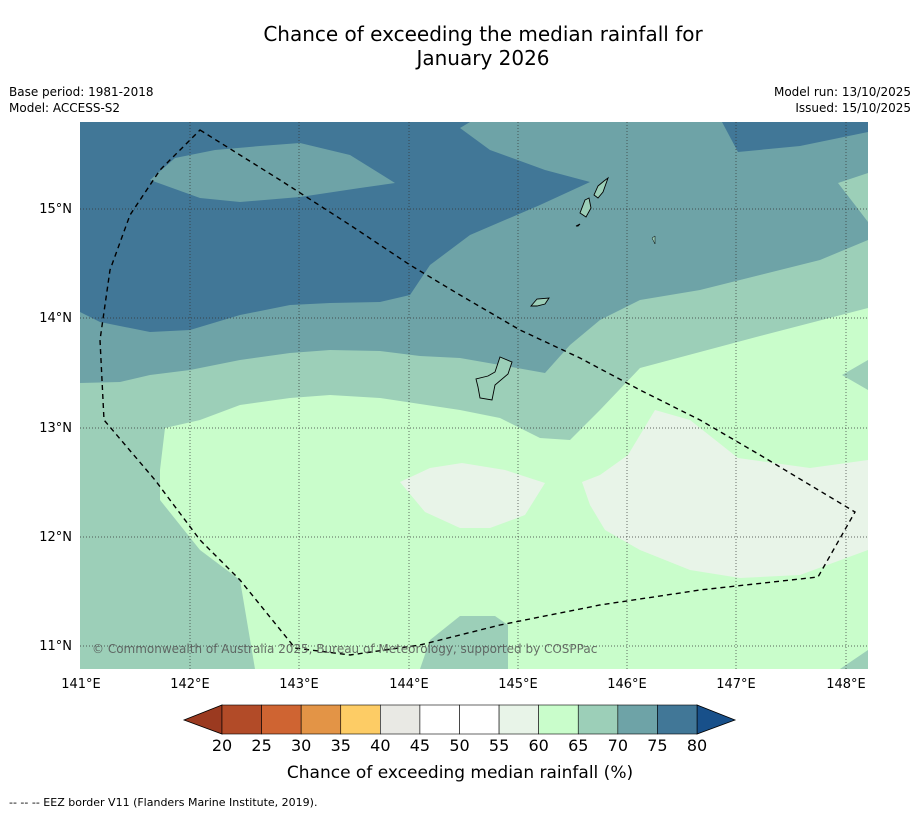 The image size is (919, 816). Describe the element at coordinates (842, 100) in the screenshot. I see `meta-right: Model run: 13/10/2025 Issued: 15/10/2025` at that location.